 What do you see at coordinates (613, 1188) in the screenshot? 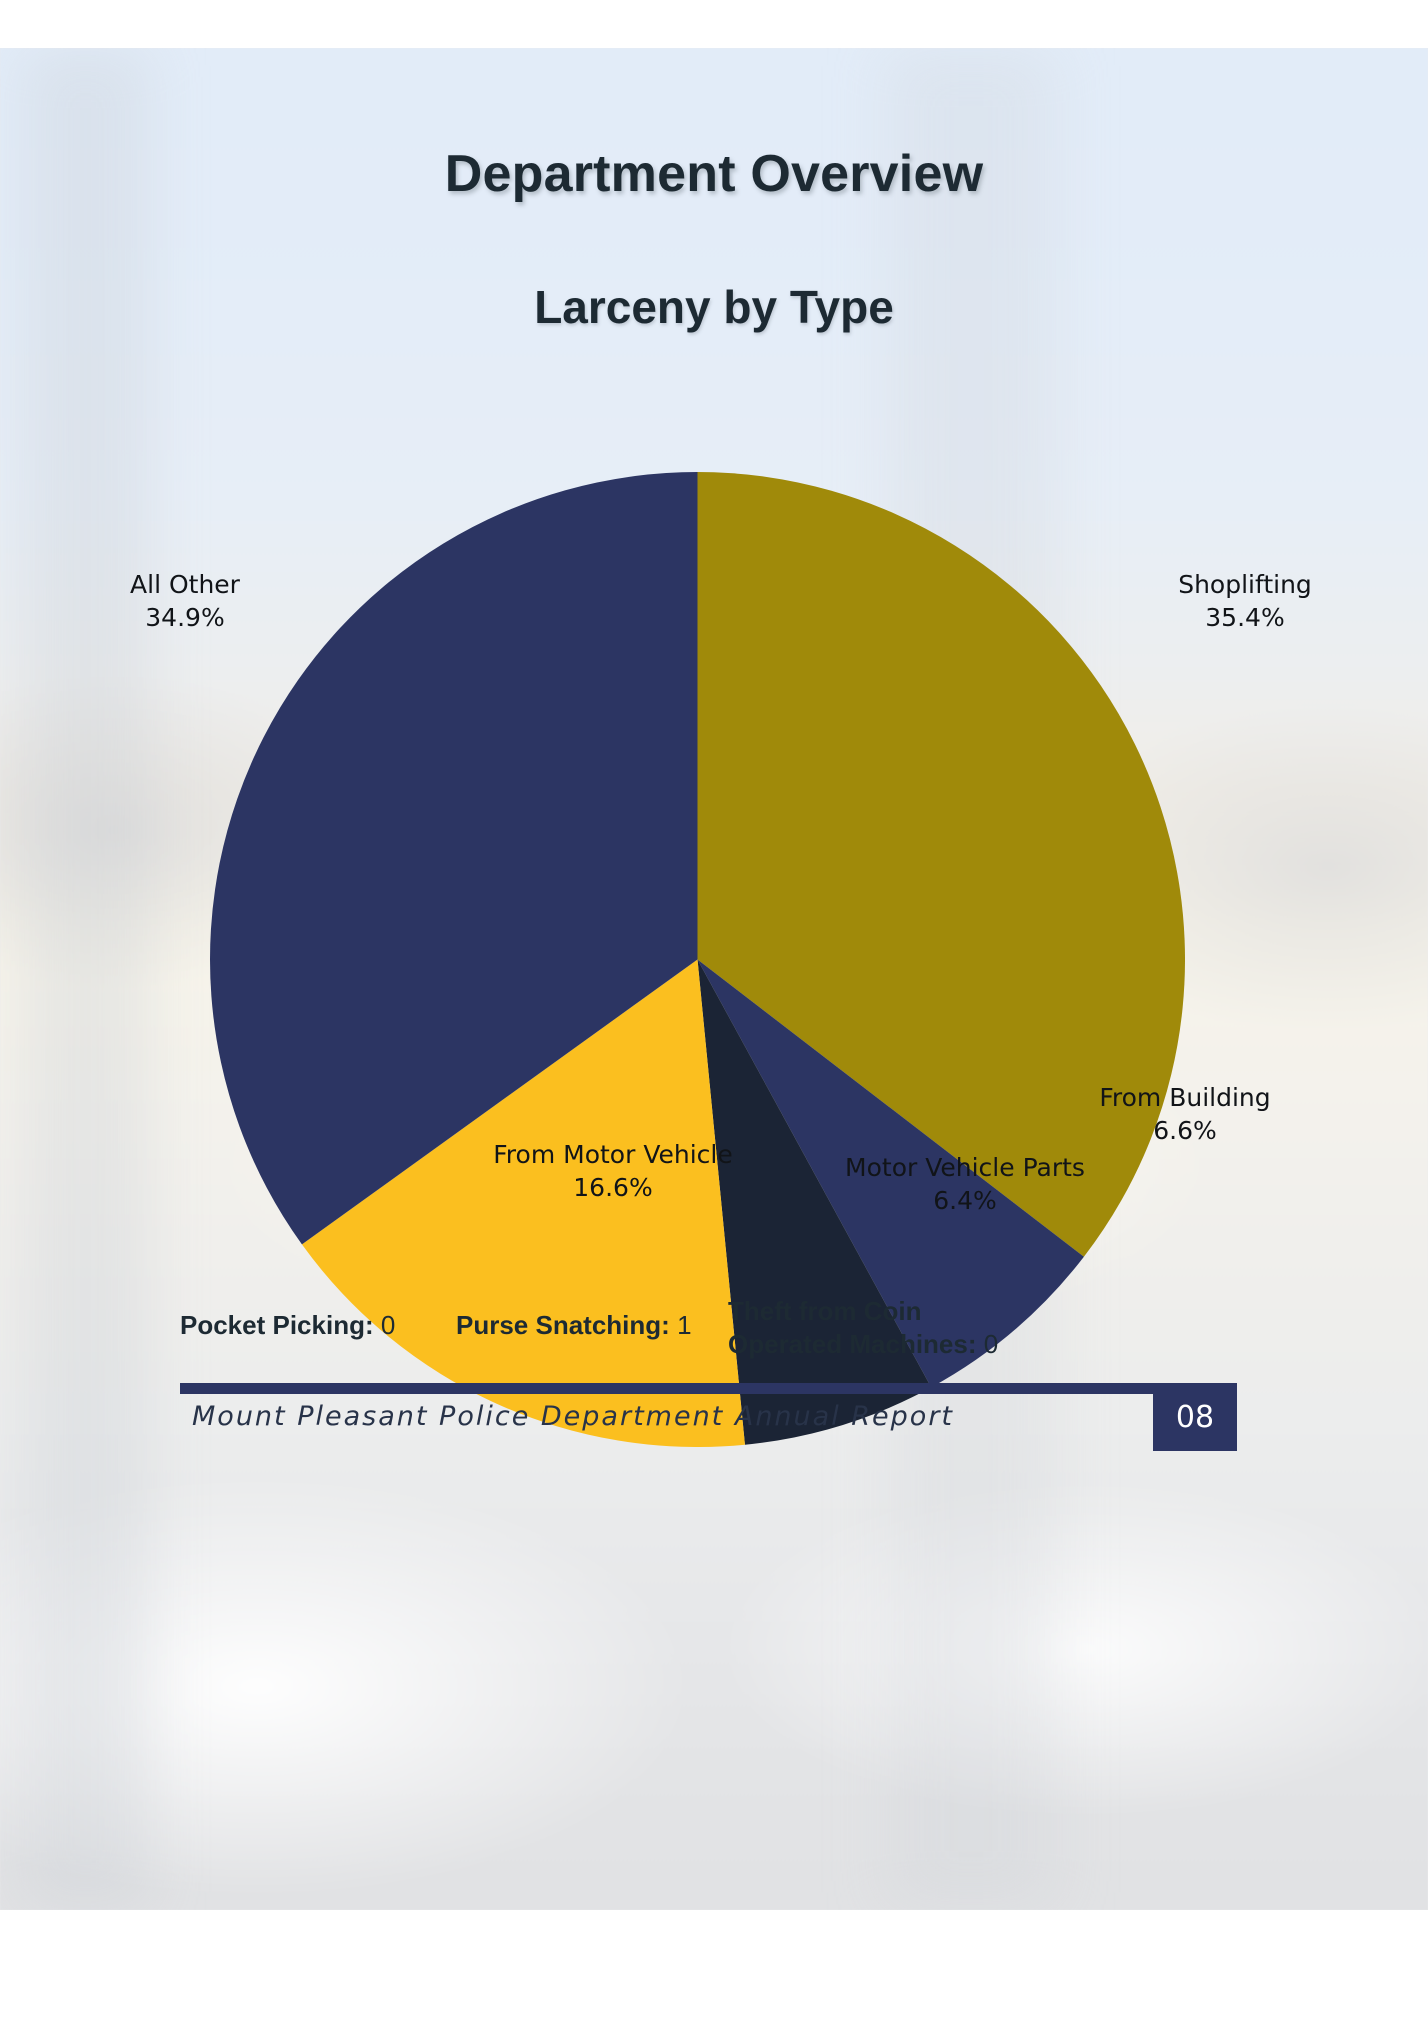
I see `pie-label-from-motor-vehicle-pct: 16.6%` at bounding box center [613, 1188].